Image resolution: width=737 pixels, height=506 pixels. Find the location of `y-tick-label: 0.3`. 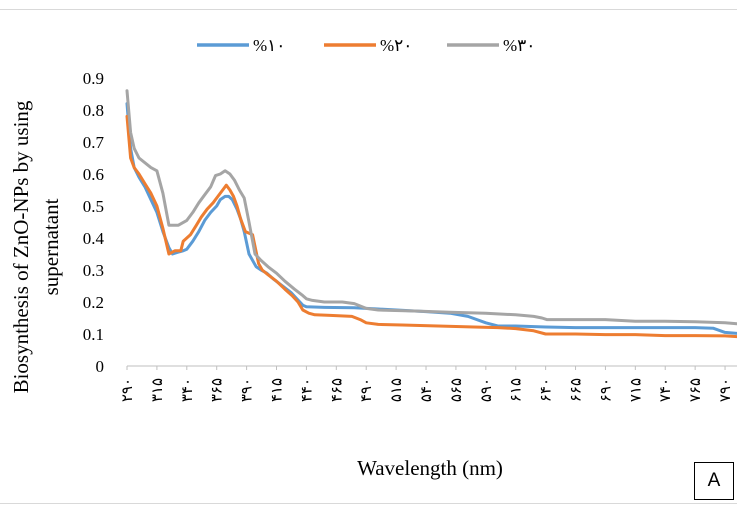

y-tick-label: 0.3 is located at coordinates (93, 270).